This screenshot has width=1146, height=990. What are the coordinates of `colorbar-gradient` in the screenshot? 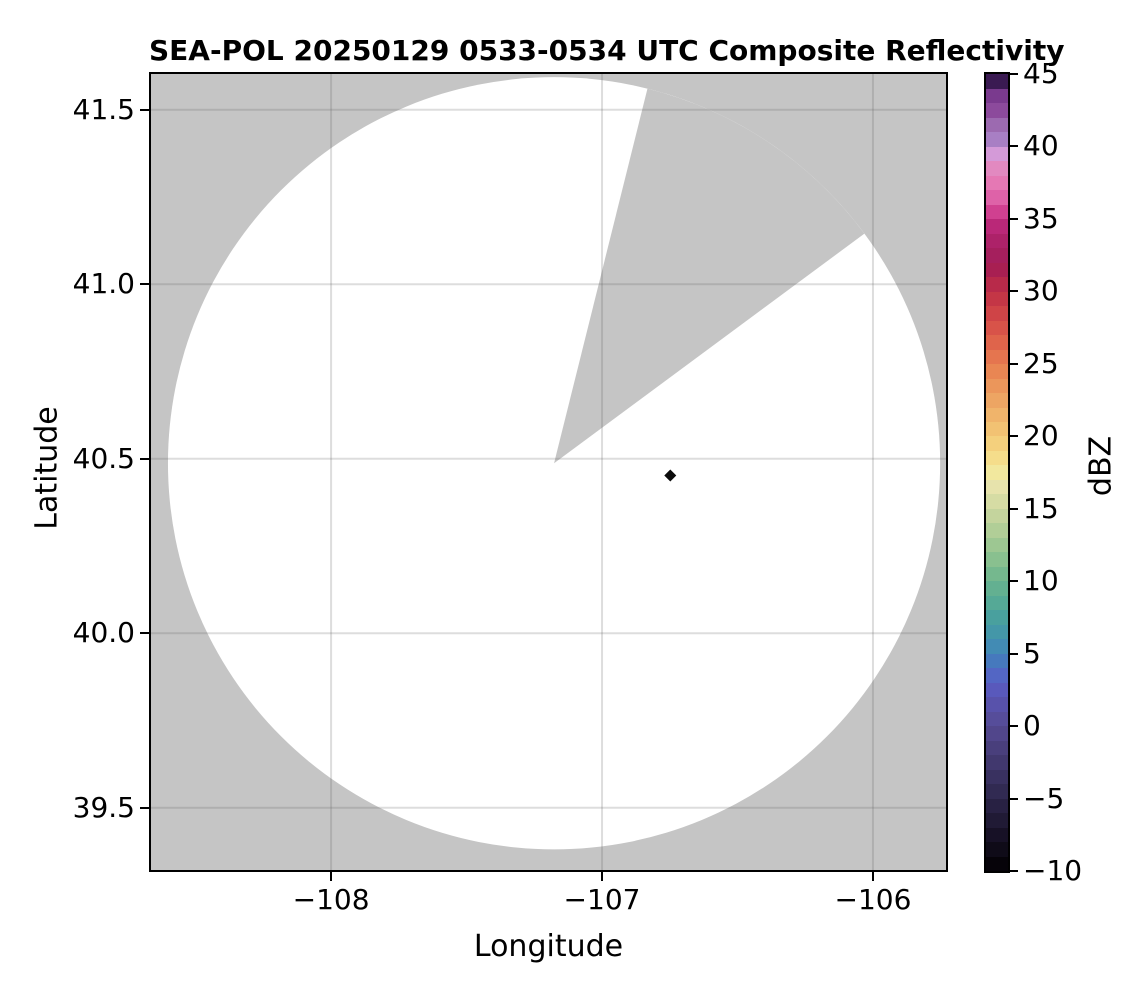 It's located at (997, 472).